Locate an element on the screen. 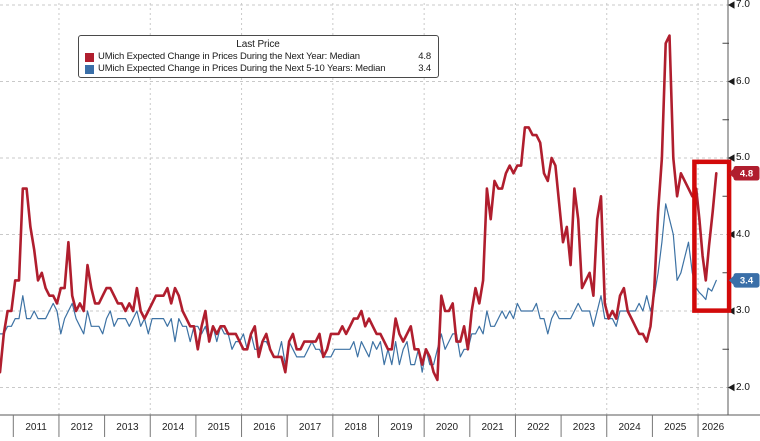 The image size is (760, 441). y-axis-label: 7.0 is located at coordinates (743, 5).